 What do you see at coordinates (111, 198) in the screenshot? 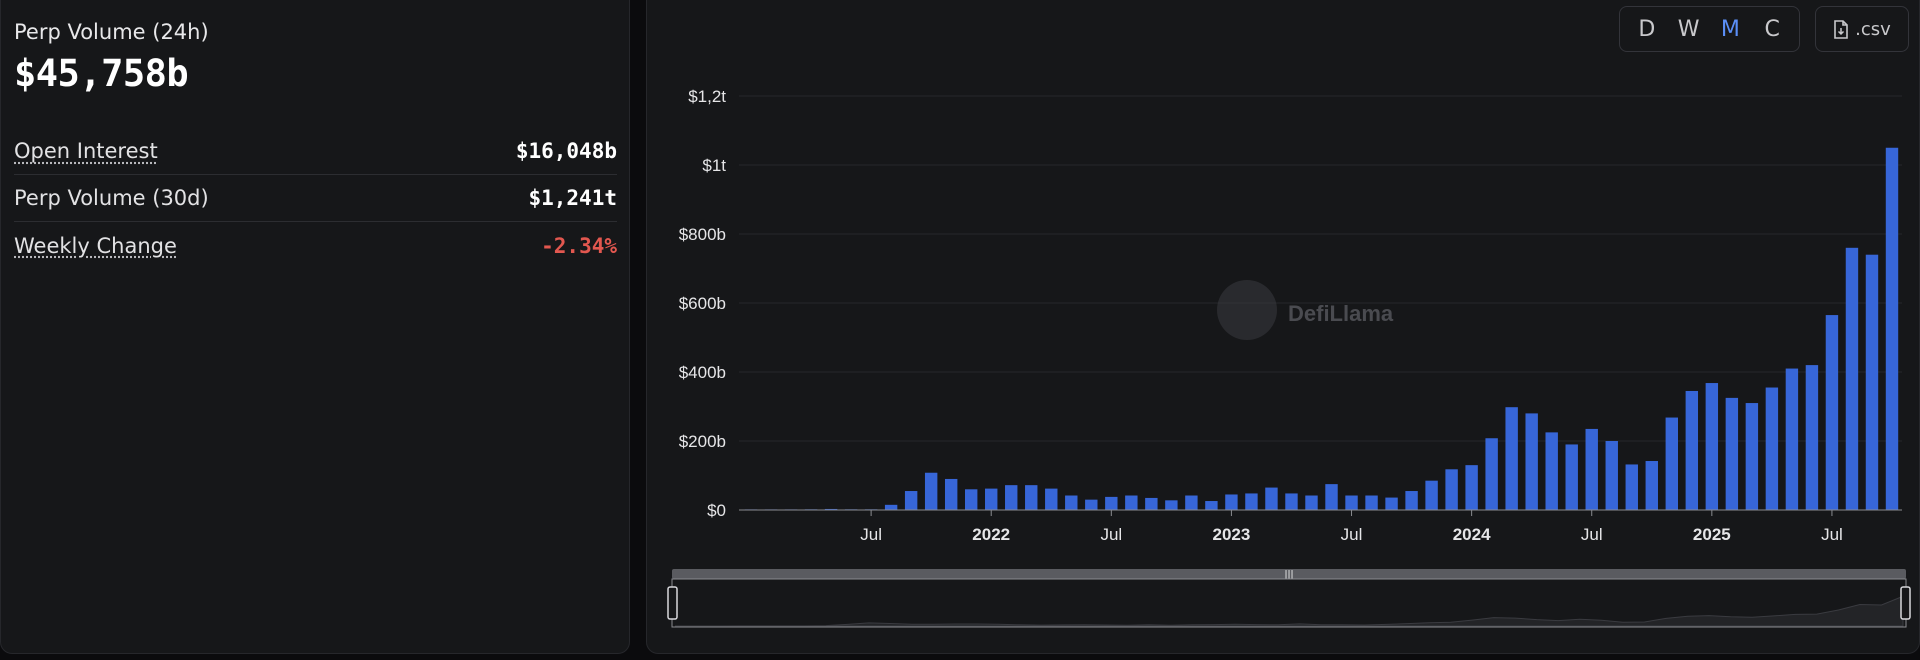
I see `perp-volume-30d-label: Perp Volume (30d)` at bounding box center [111, 198].